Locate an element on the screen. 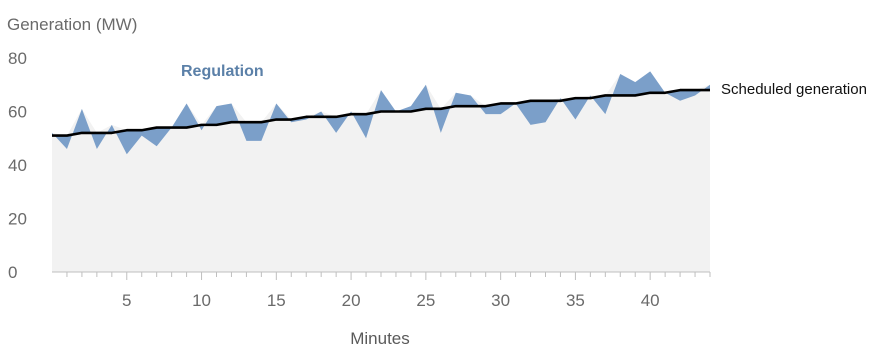 This screenshot has height=347, width=872. scheduled-line is located at coordinates (381, 112).